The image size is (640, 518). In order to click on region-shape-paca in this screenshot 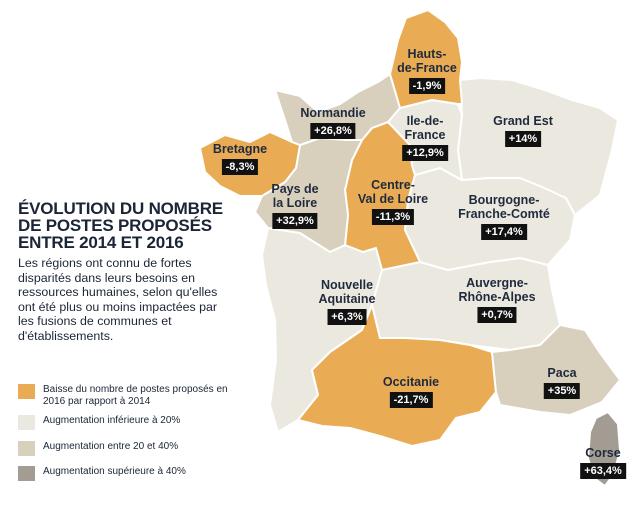, I will do `click(556, 370)`.